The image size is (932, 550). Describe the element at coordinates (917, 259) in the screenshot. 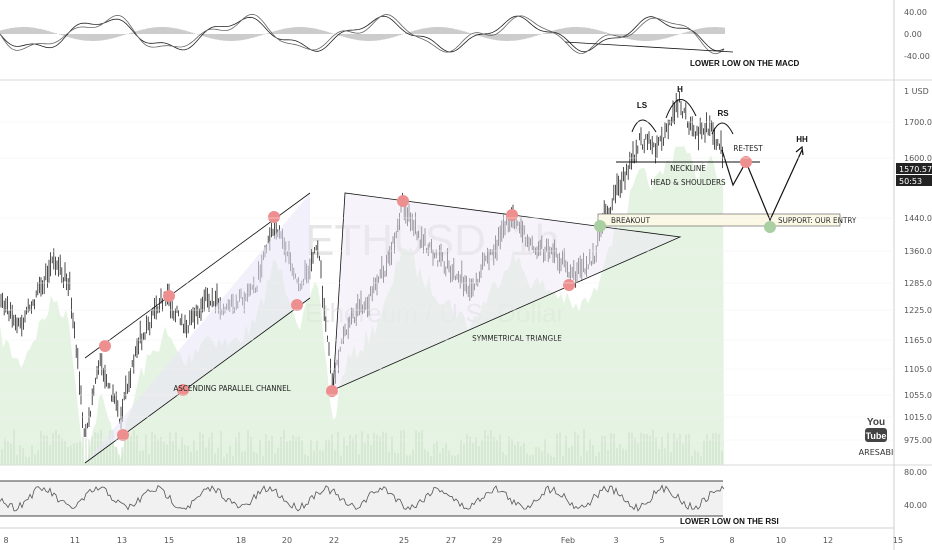

I see `sub-axes: 40.00 0.00 -40.00 80.00 40.00` at that location.